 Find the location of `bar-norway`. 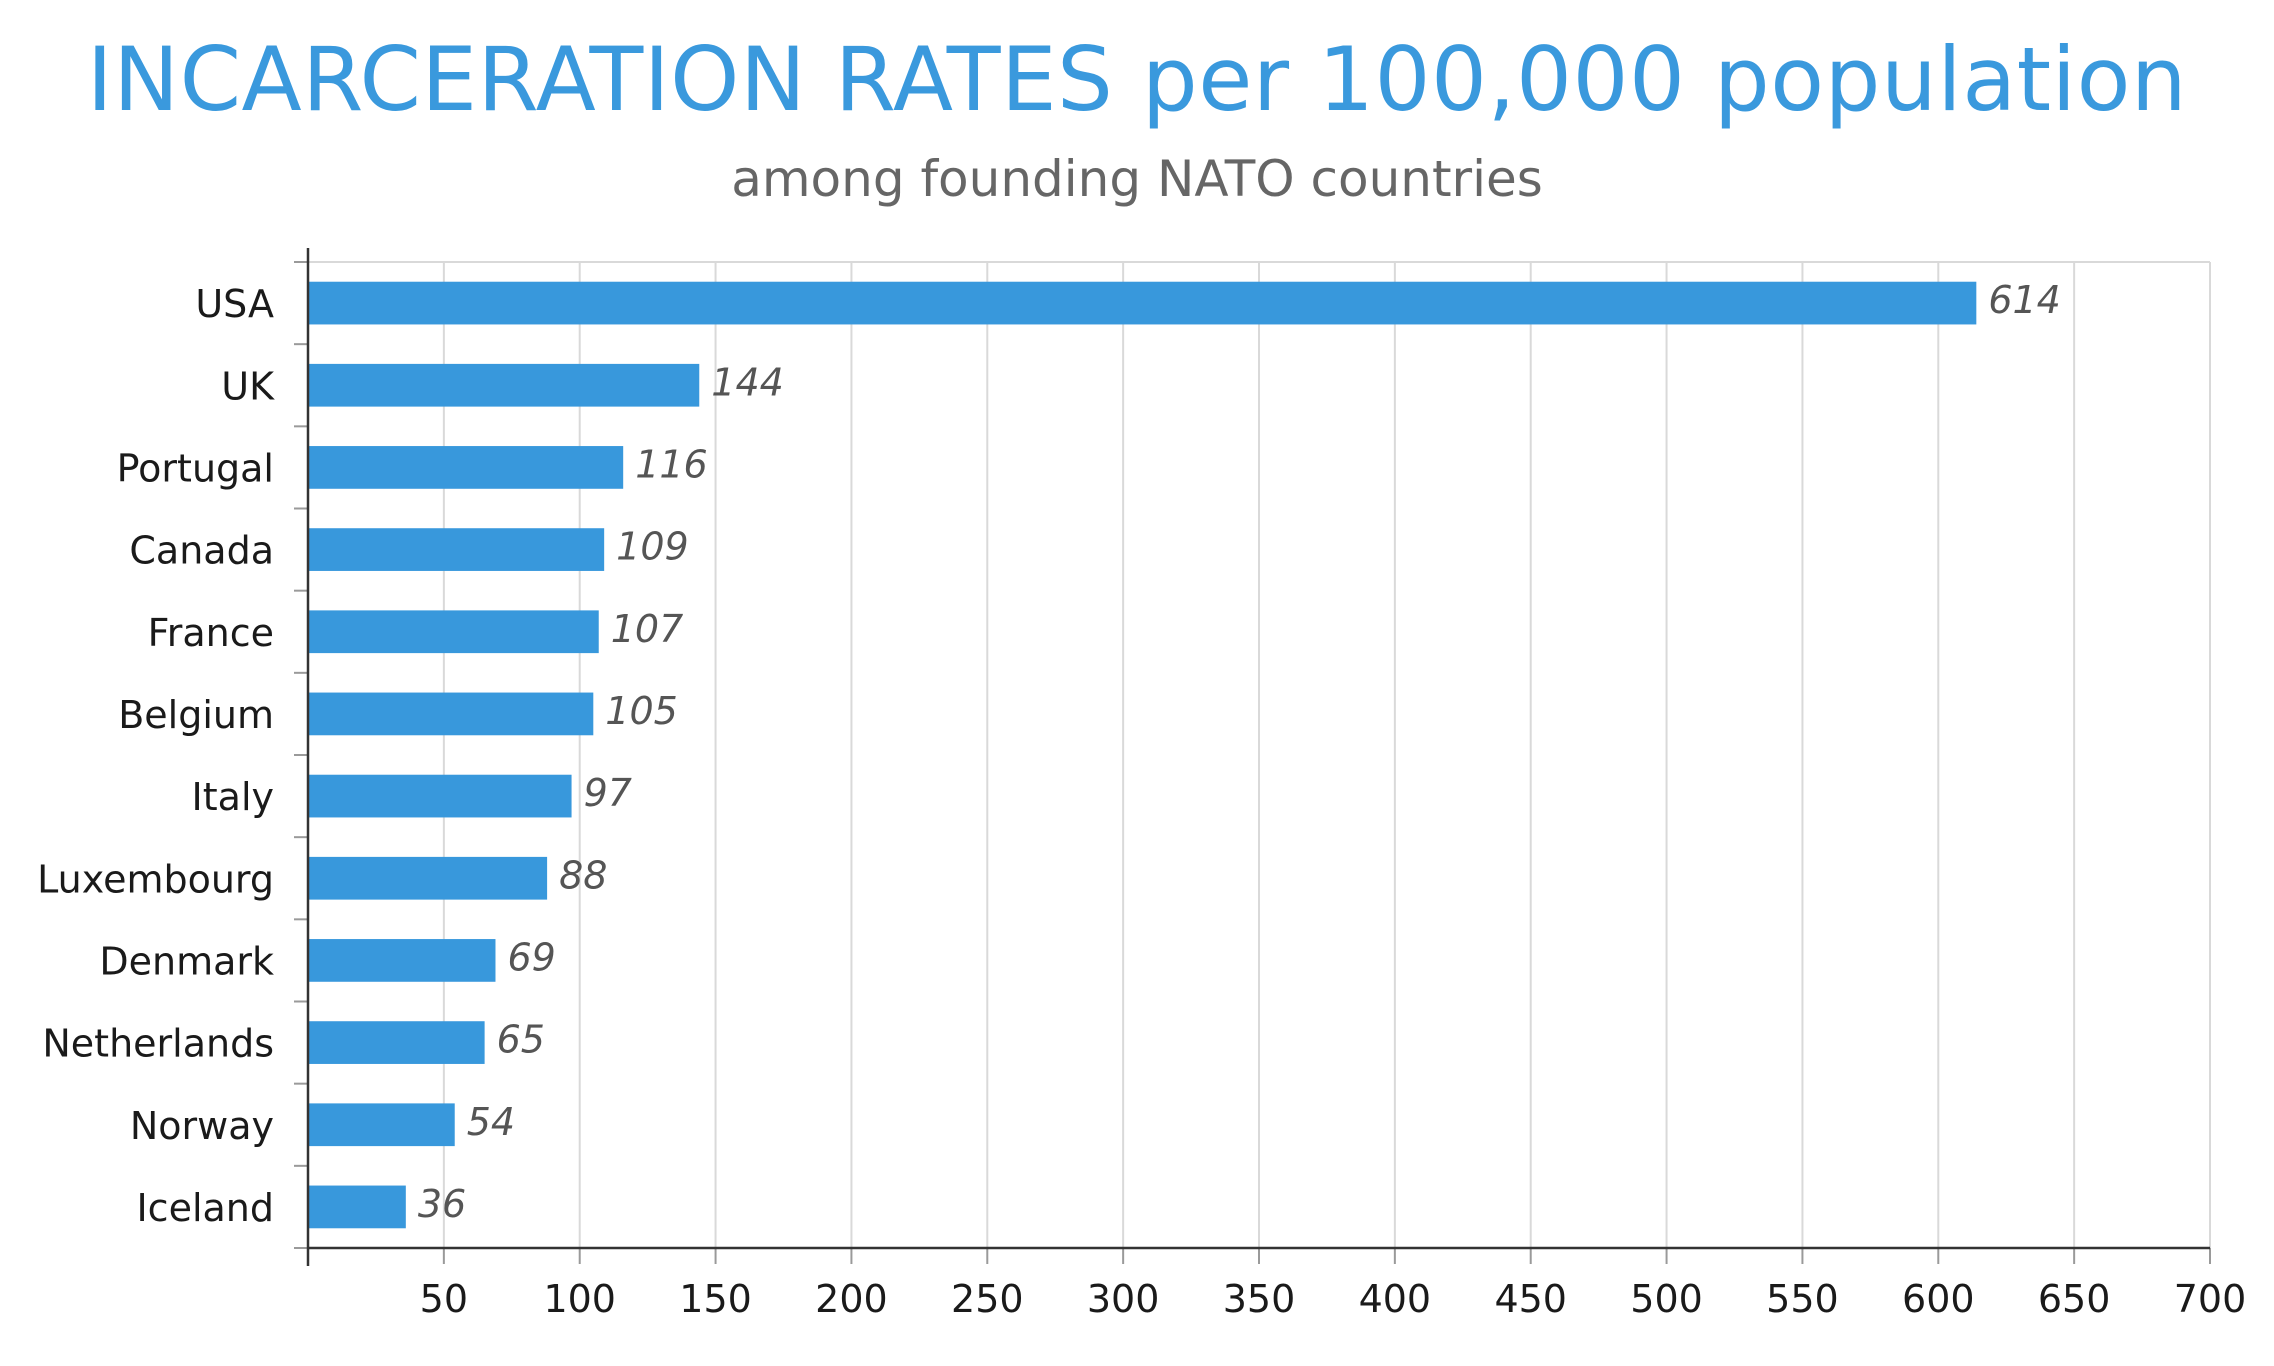

bar-norway is located at coordinates (381, 1125).